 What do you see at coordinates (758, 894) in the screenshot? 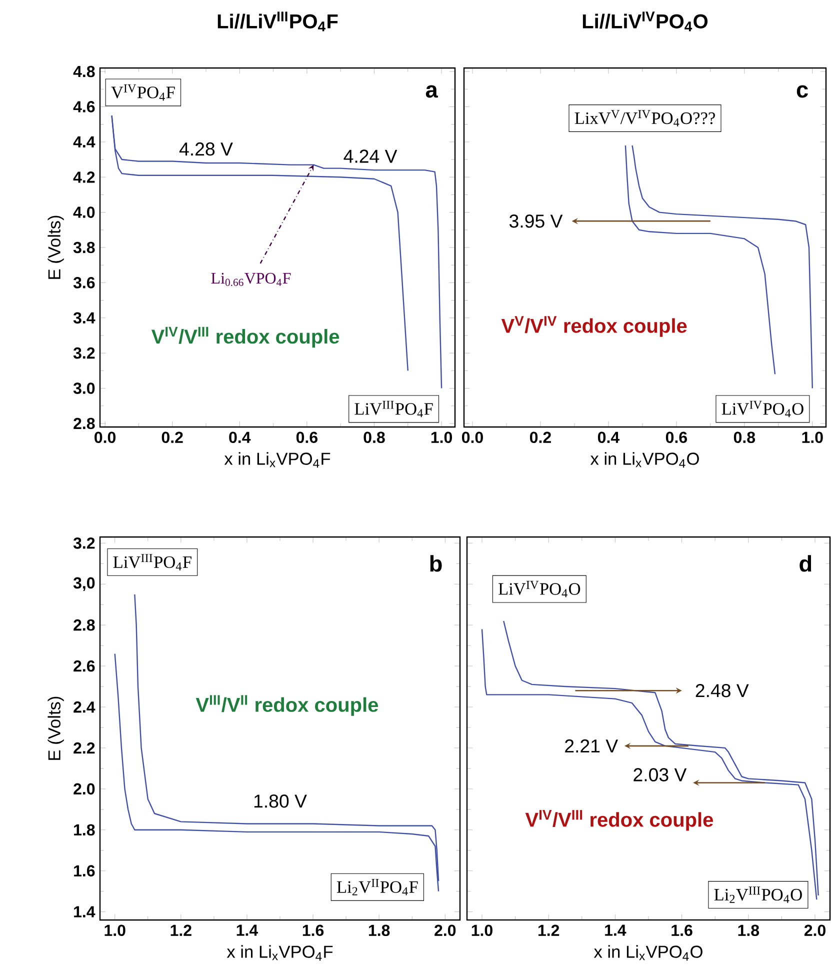
I see `annotation: Li$_{2}$V$^{III}$PO$_{4}$O` at bounding box center [758, 894].